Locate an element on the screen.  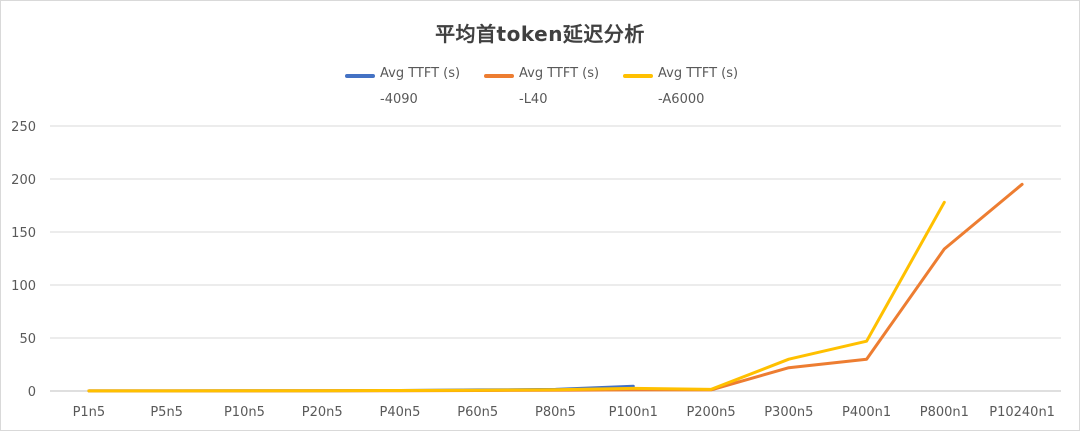
legend-swatch-l40 is located at coordinates (499, 76).